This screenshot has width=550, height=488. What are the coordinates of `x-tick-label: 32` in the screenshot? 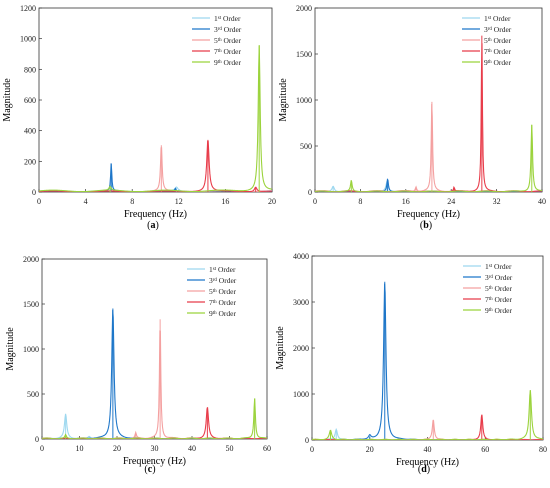 It's located at (497, 201).